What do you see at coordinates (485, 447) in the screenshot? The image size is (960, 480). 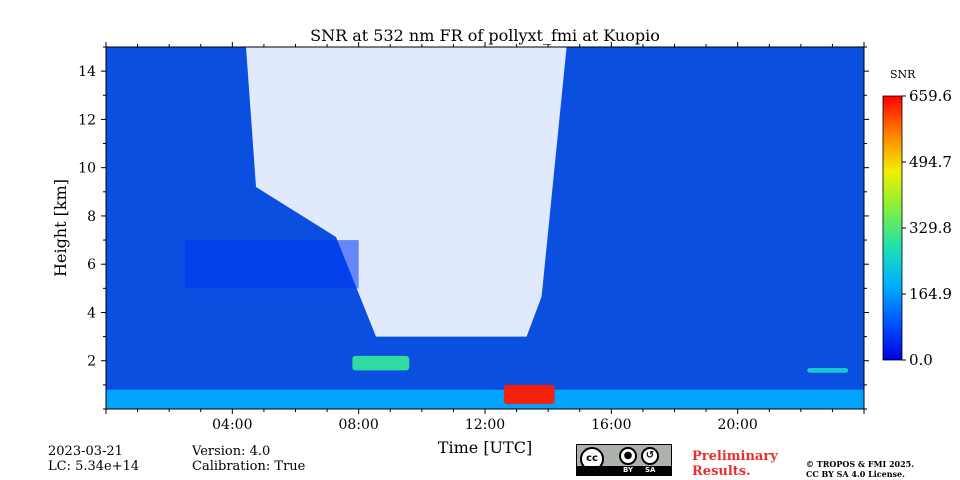 I see `x-axis-label: Time [UTC]` at bounding box center [485, 447].